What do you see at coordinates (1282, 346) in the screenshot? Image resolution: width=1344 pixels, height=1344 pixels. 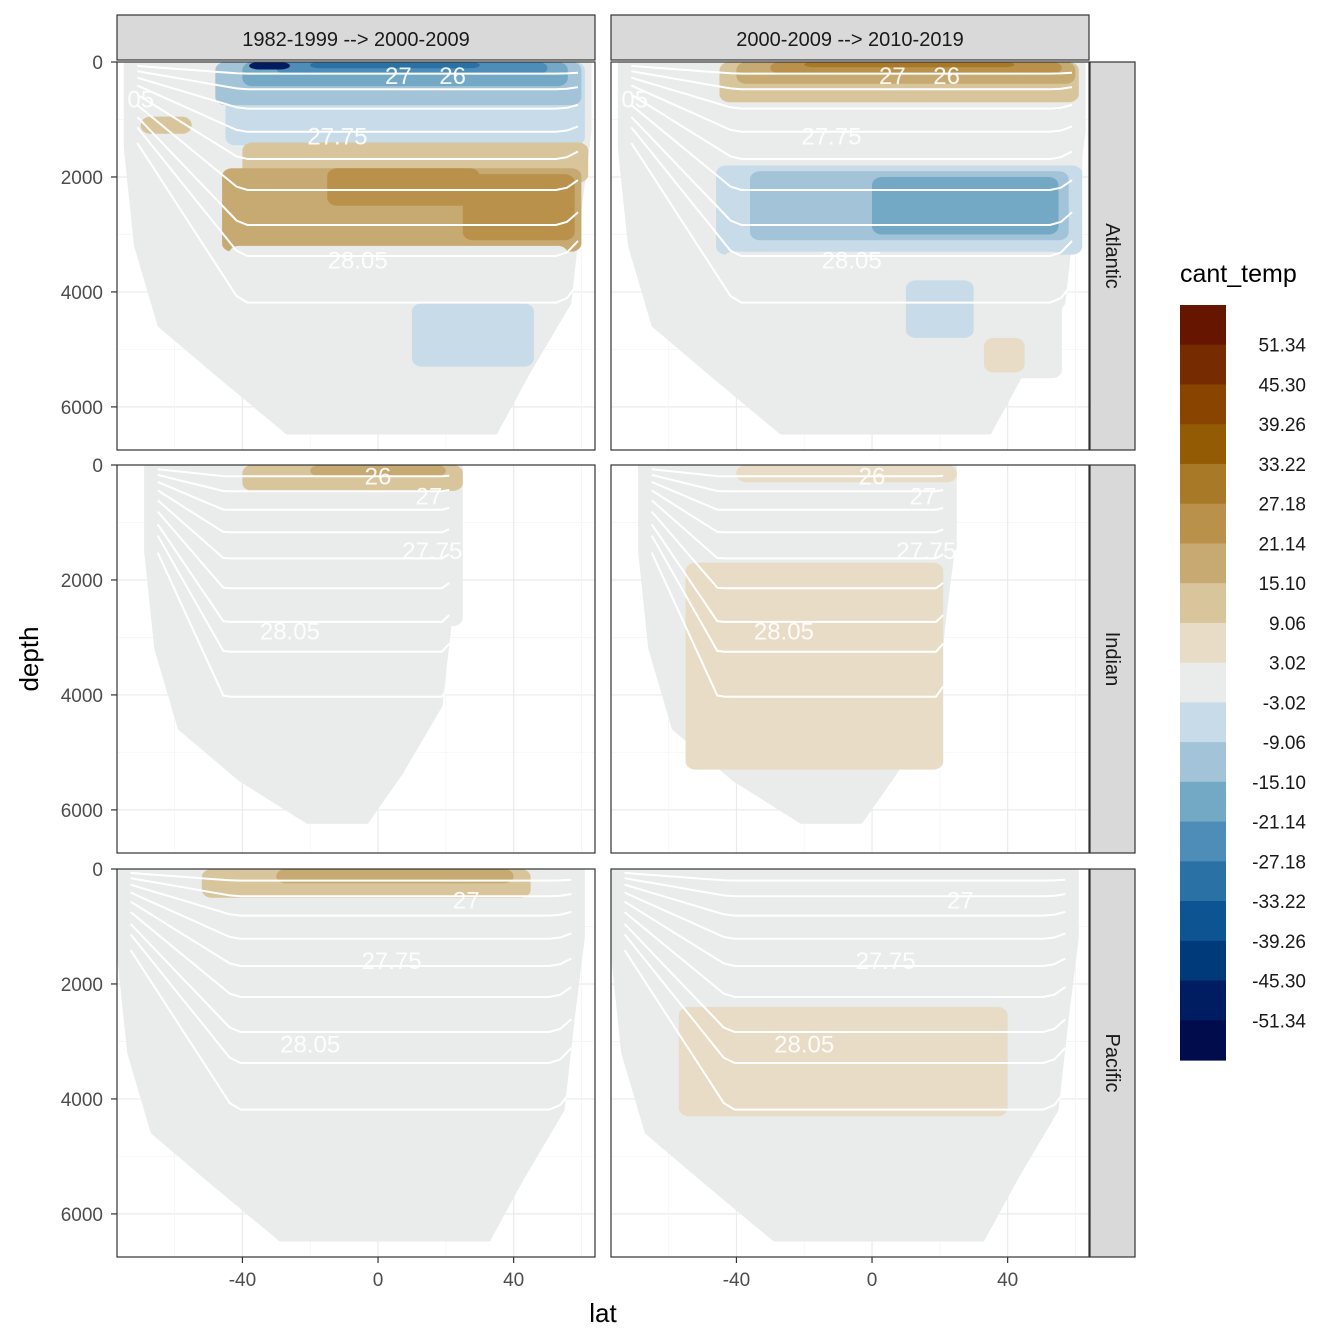 I see `legend-break-label: 51.34` at bounding box center [1282, 346].